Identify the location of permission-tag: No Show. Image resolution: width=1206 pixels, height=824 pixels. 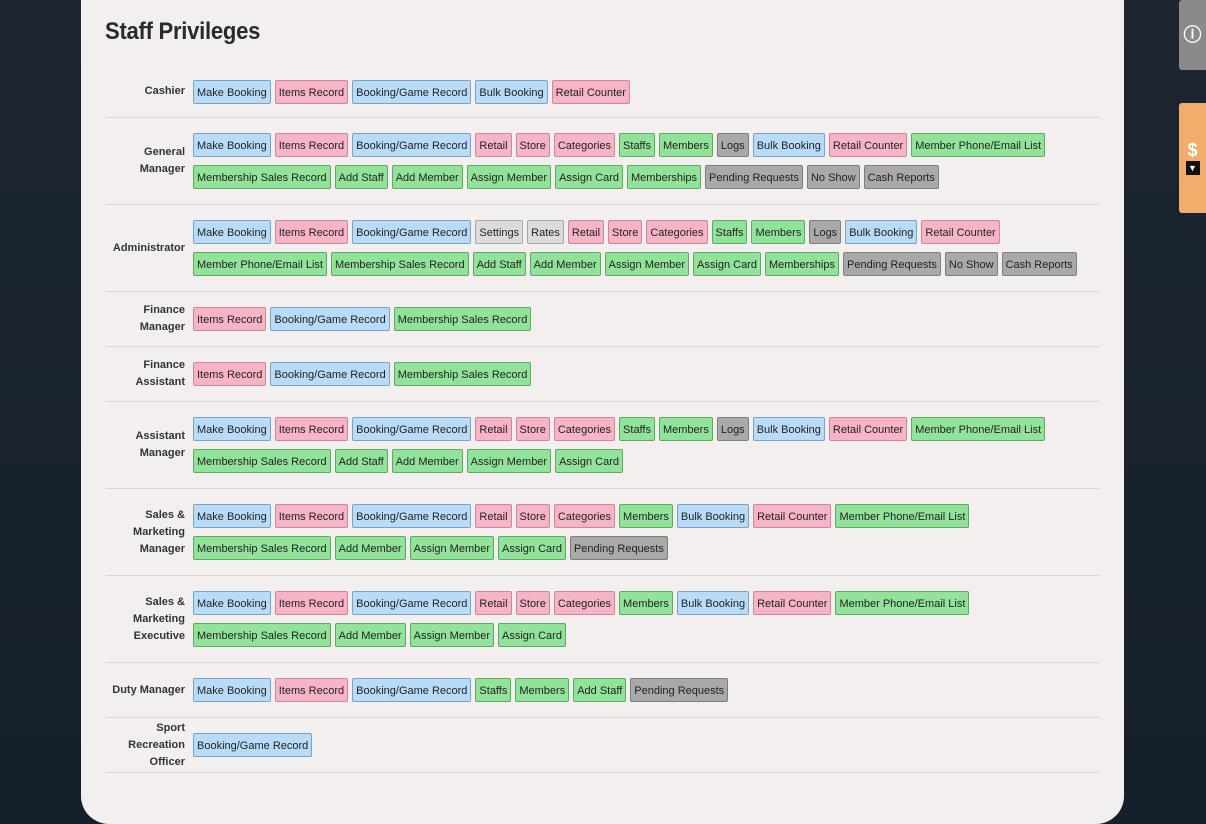
(971, 264).